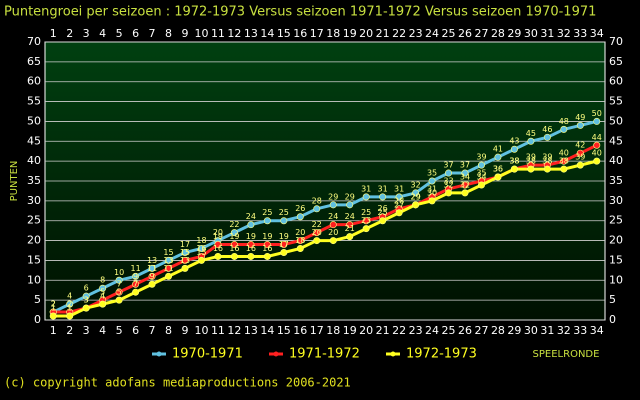 Image resolution: width=640 pixels, height=400 pixels. I want to click on x-tick-label: 21, so click(383, 330).